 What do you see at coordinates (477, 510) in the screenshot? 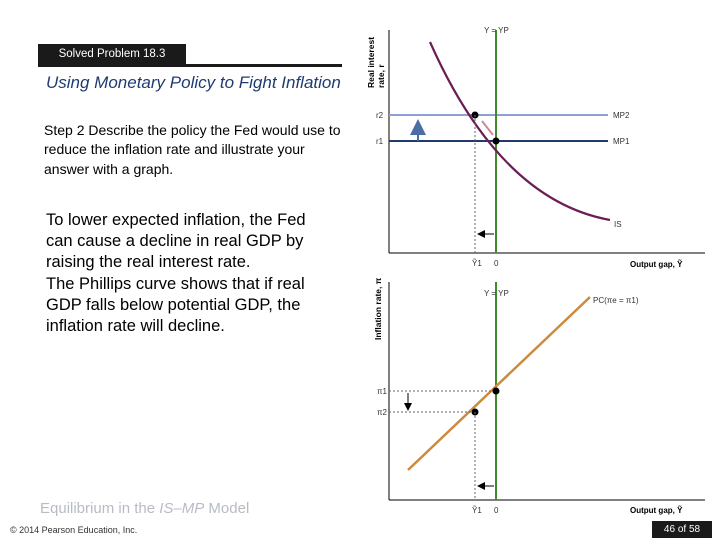
I see `bottom-ytilde-label: Ỹ1` at bounding box center [477, 510].